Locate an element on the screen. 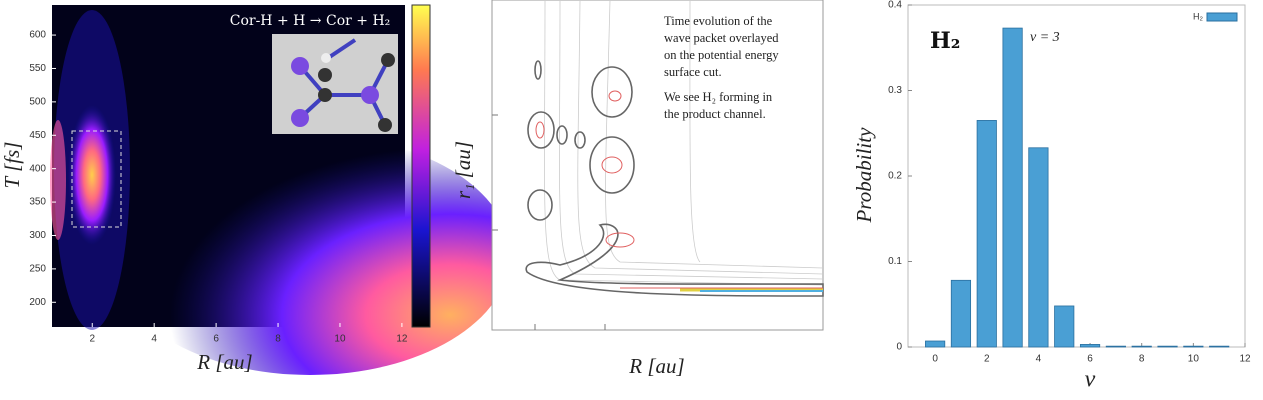 This screenshot has height=400, width=1263. y-tick-label: 350 is located at coordinates (37, 202).